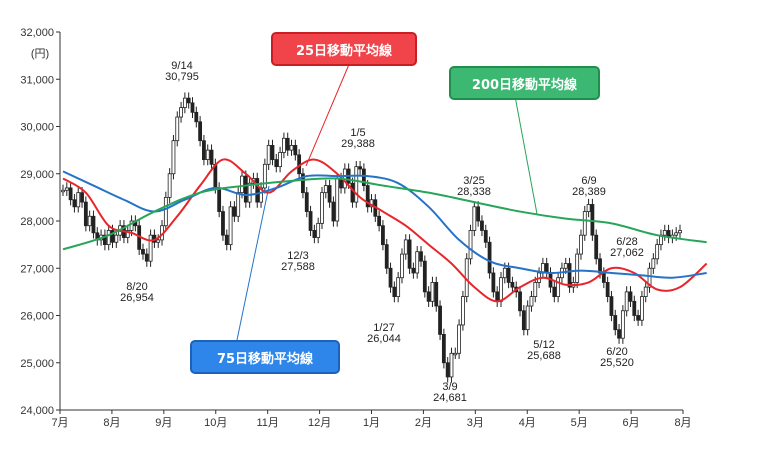  I want to click on annotation-value: 25,520, so click(617, 363).